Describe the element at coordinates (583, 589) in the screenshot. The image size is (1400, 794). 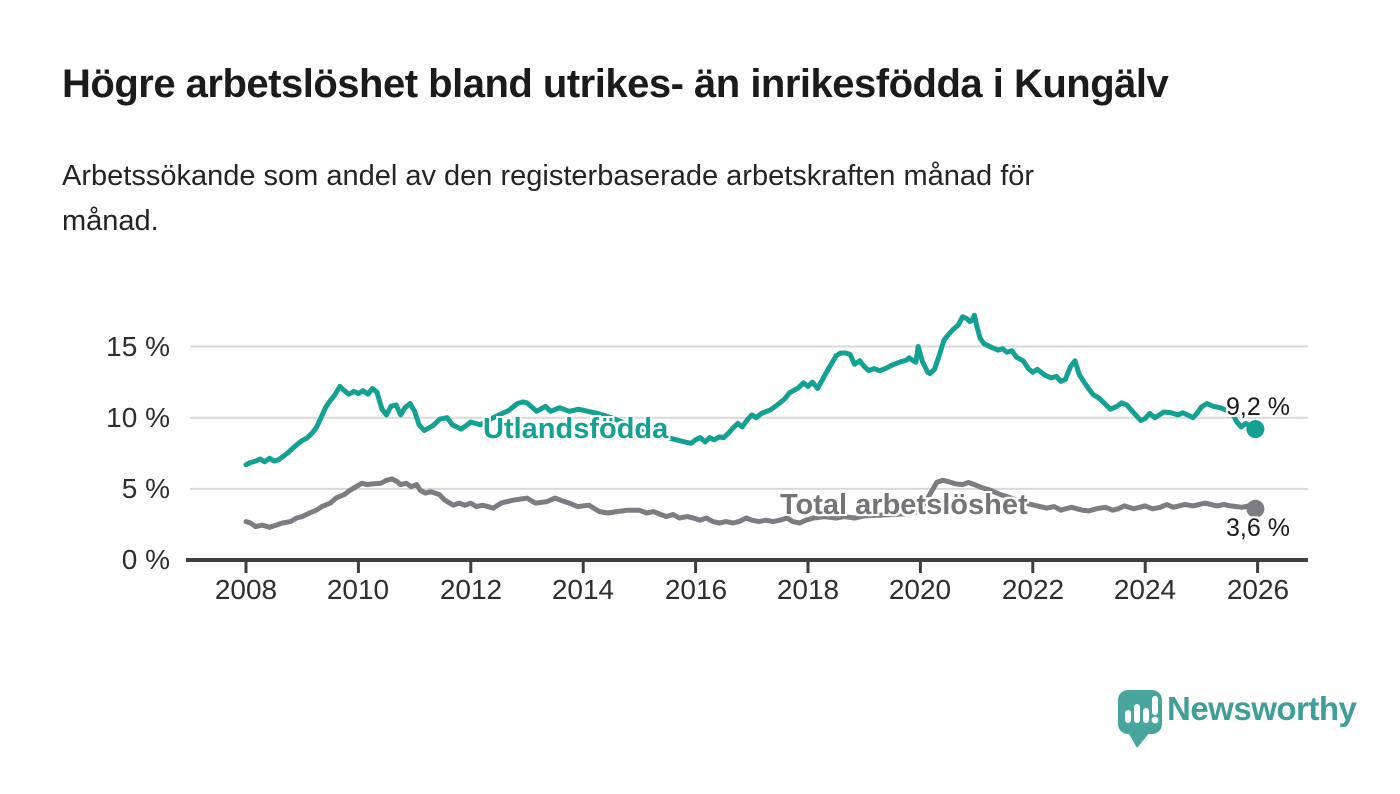
I see `x-axis-label-2014: 2014` at that location.